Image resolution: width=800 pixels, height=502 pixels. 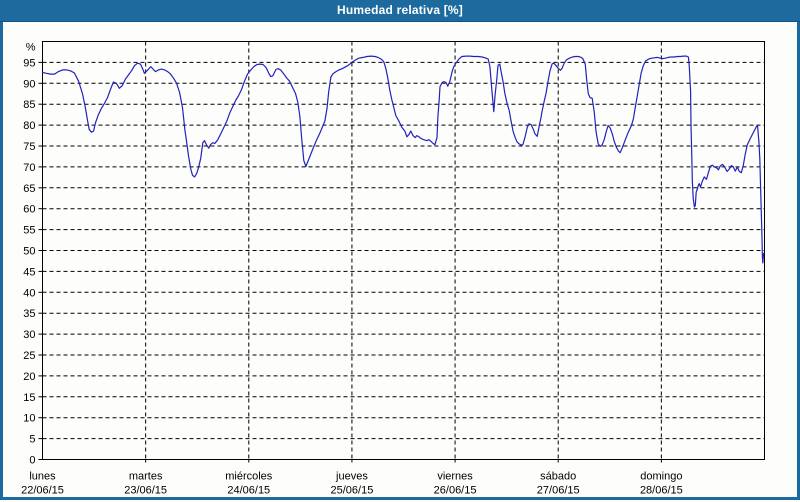 I want to click on y-tick-label: 45, so click(x=29, y=272).